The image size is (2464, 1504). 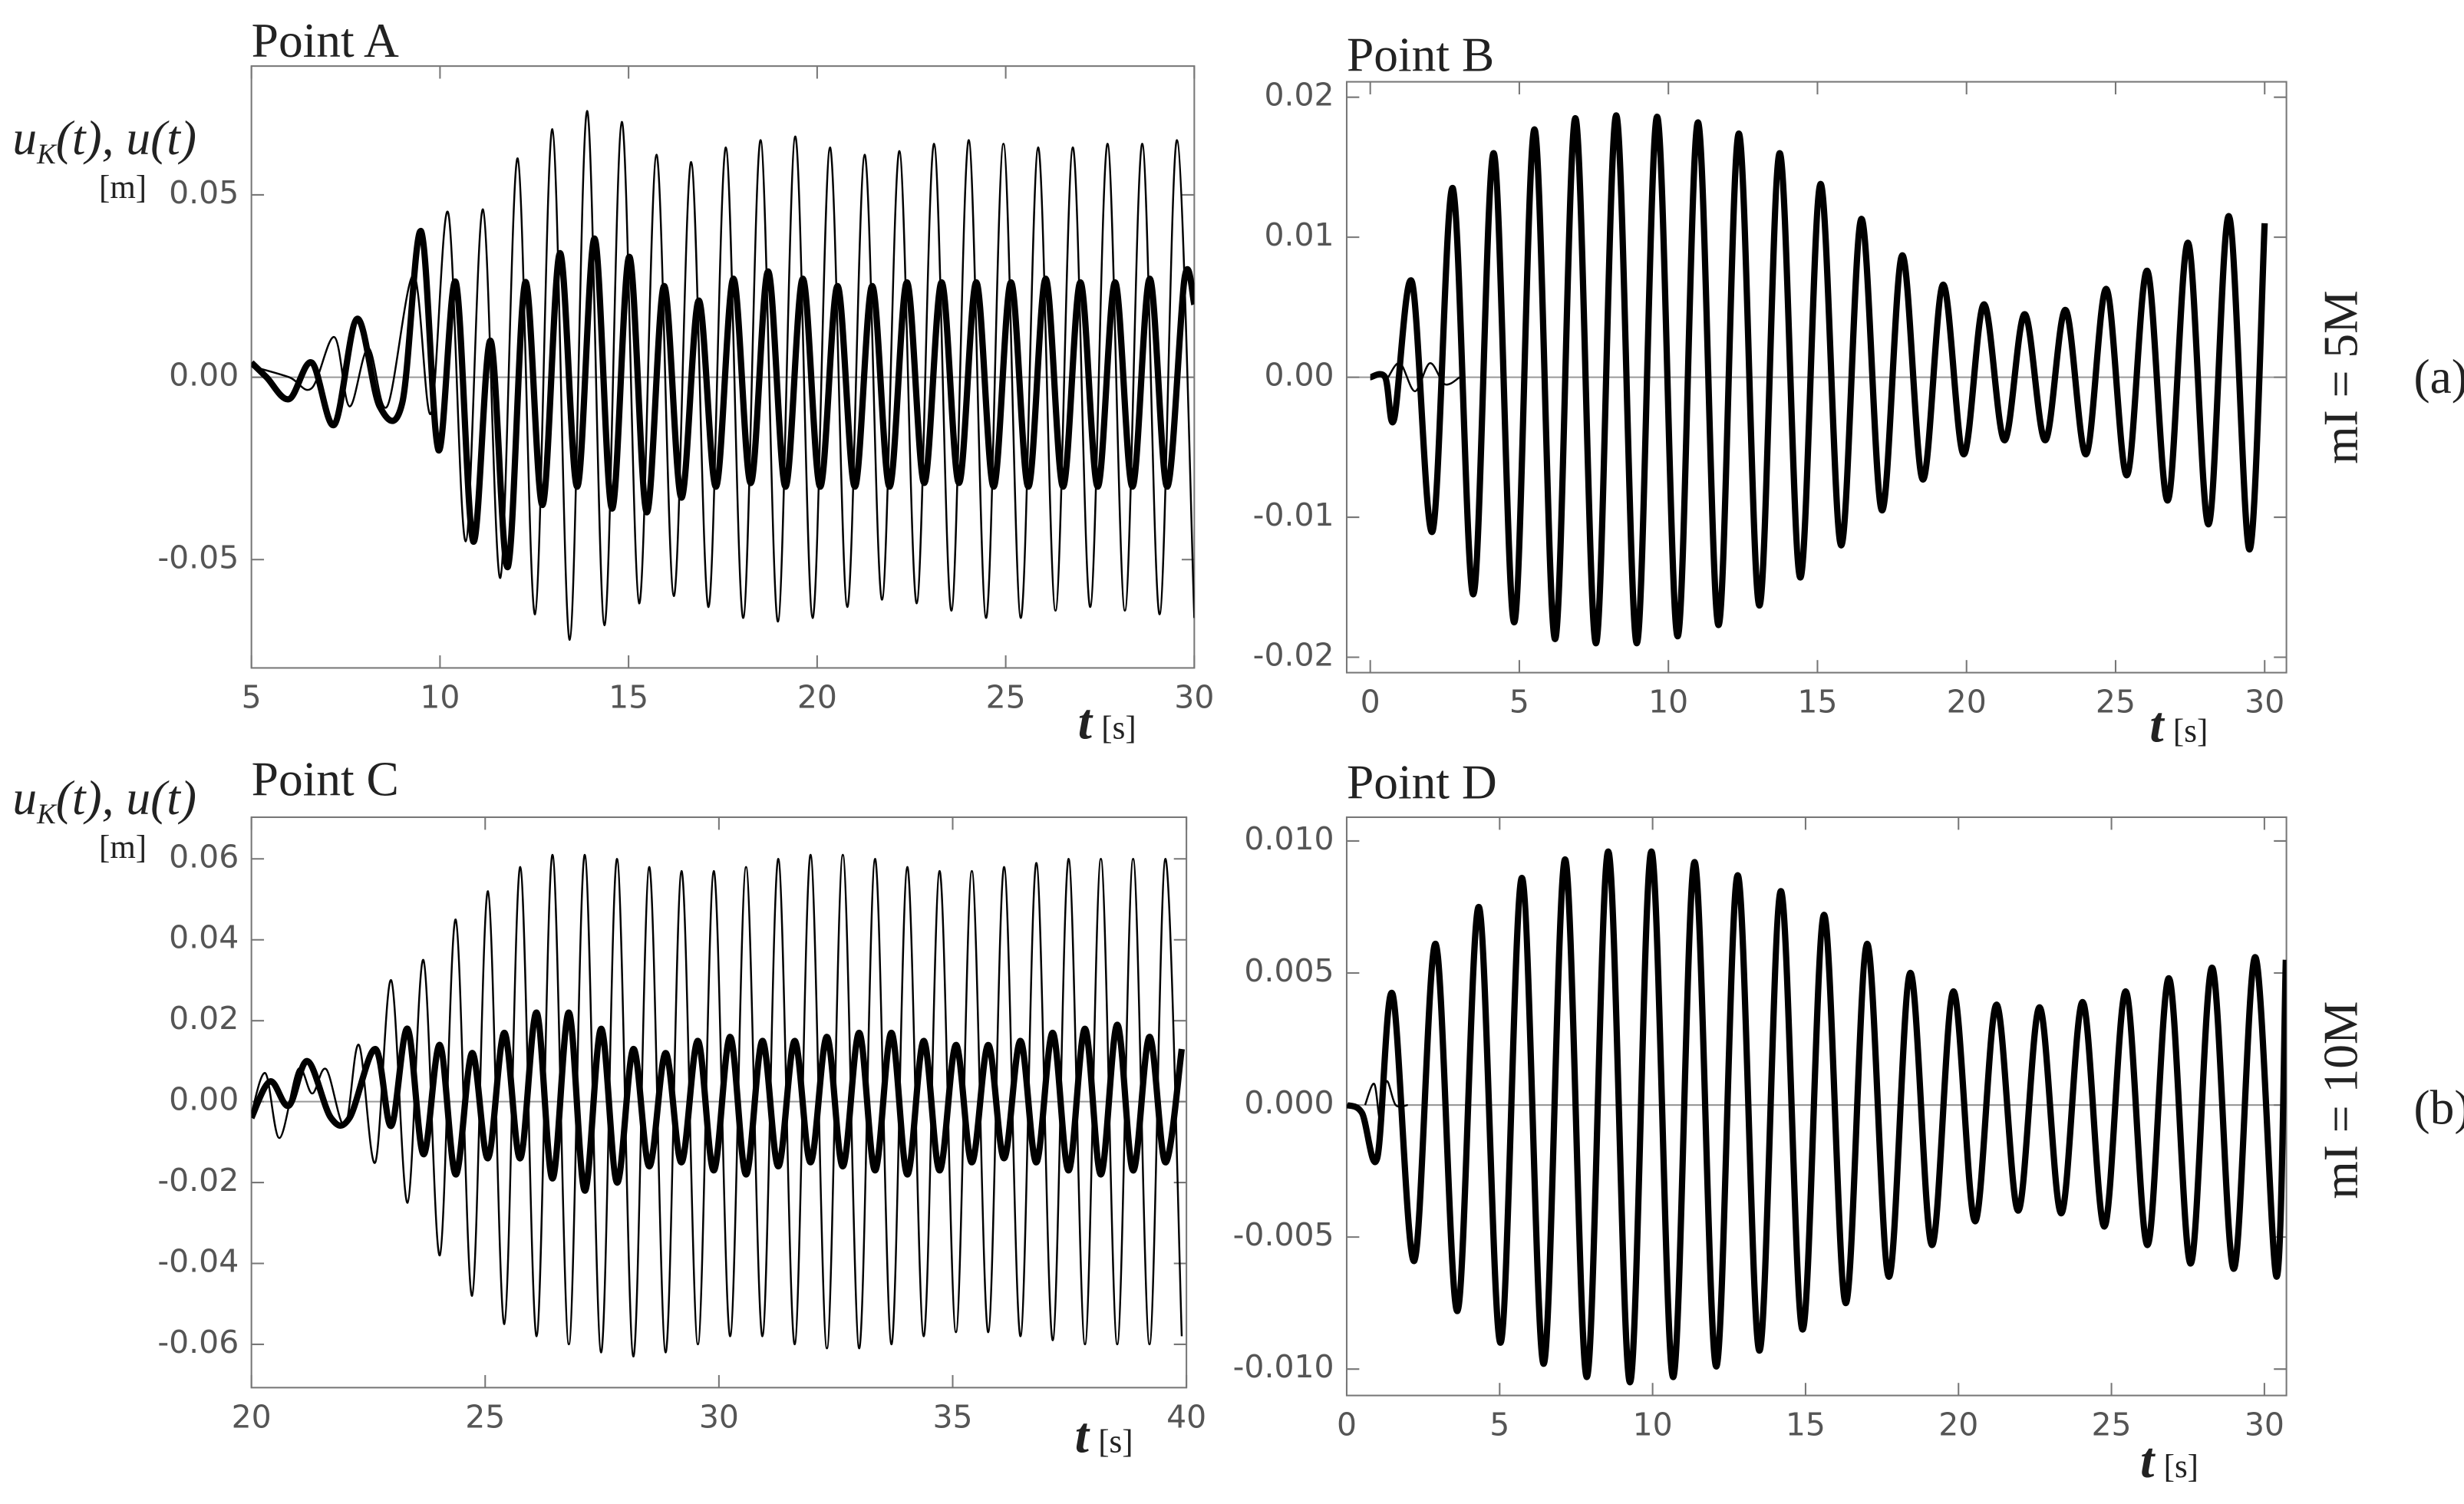 I want to click on panel-title: Point C, so click(x=326, y=778).